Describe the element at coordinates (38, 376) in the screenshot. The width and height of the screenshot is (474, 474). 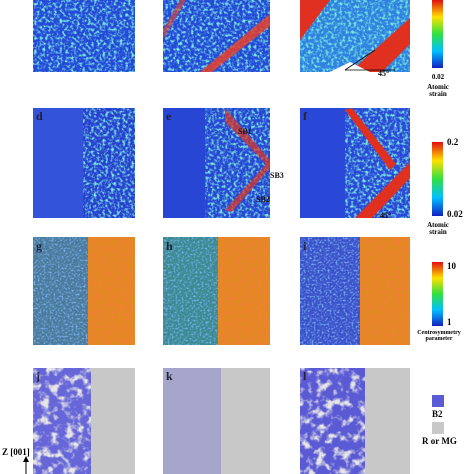
I see `panel-letter: j` at that location.